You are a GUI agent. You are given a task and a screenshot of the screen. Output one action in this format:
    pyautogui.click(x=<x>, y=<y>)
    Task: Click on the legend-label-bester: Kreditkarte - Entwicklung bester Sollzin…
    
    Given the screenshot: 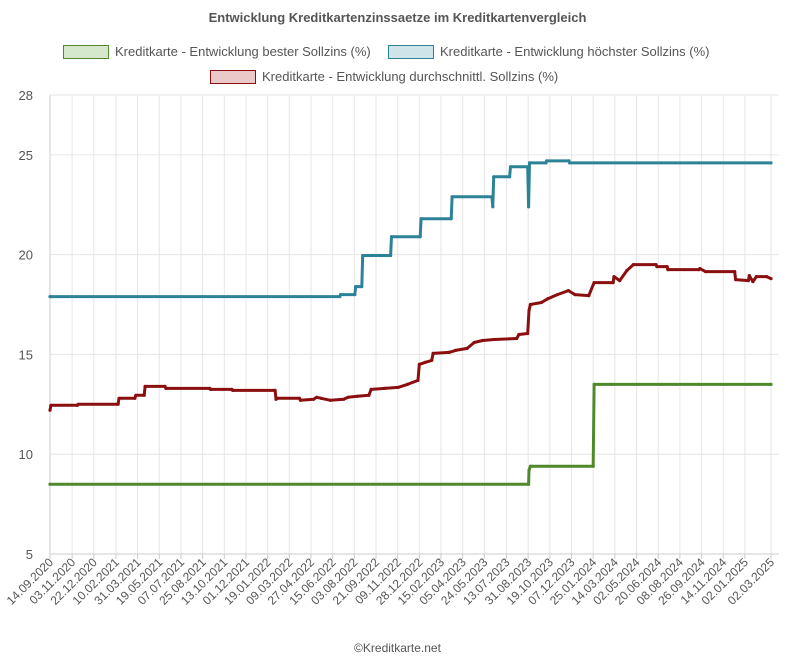 What is the action you would take?
    pyautogui.click(x=243, y=51)
    